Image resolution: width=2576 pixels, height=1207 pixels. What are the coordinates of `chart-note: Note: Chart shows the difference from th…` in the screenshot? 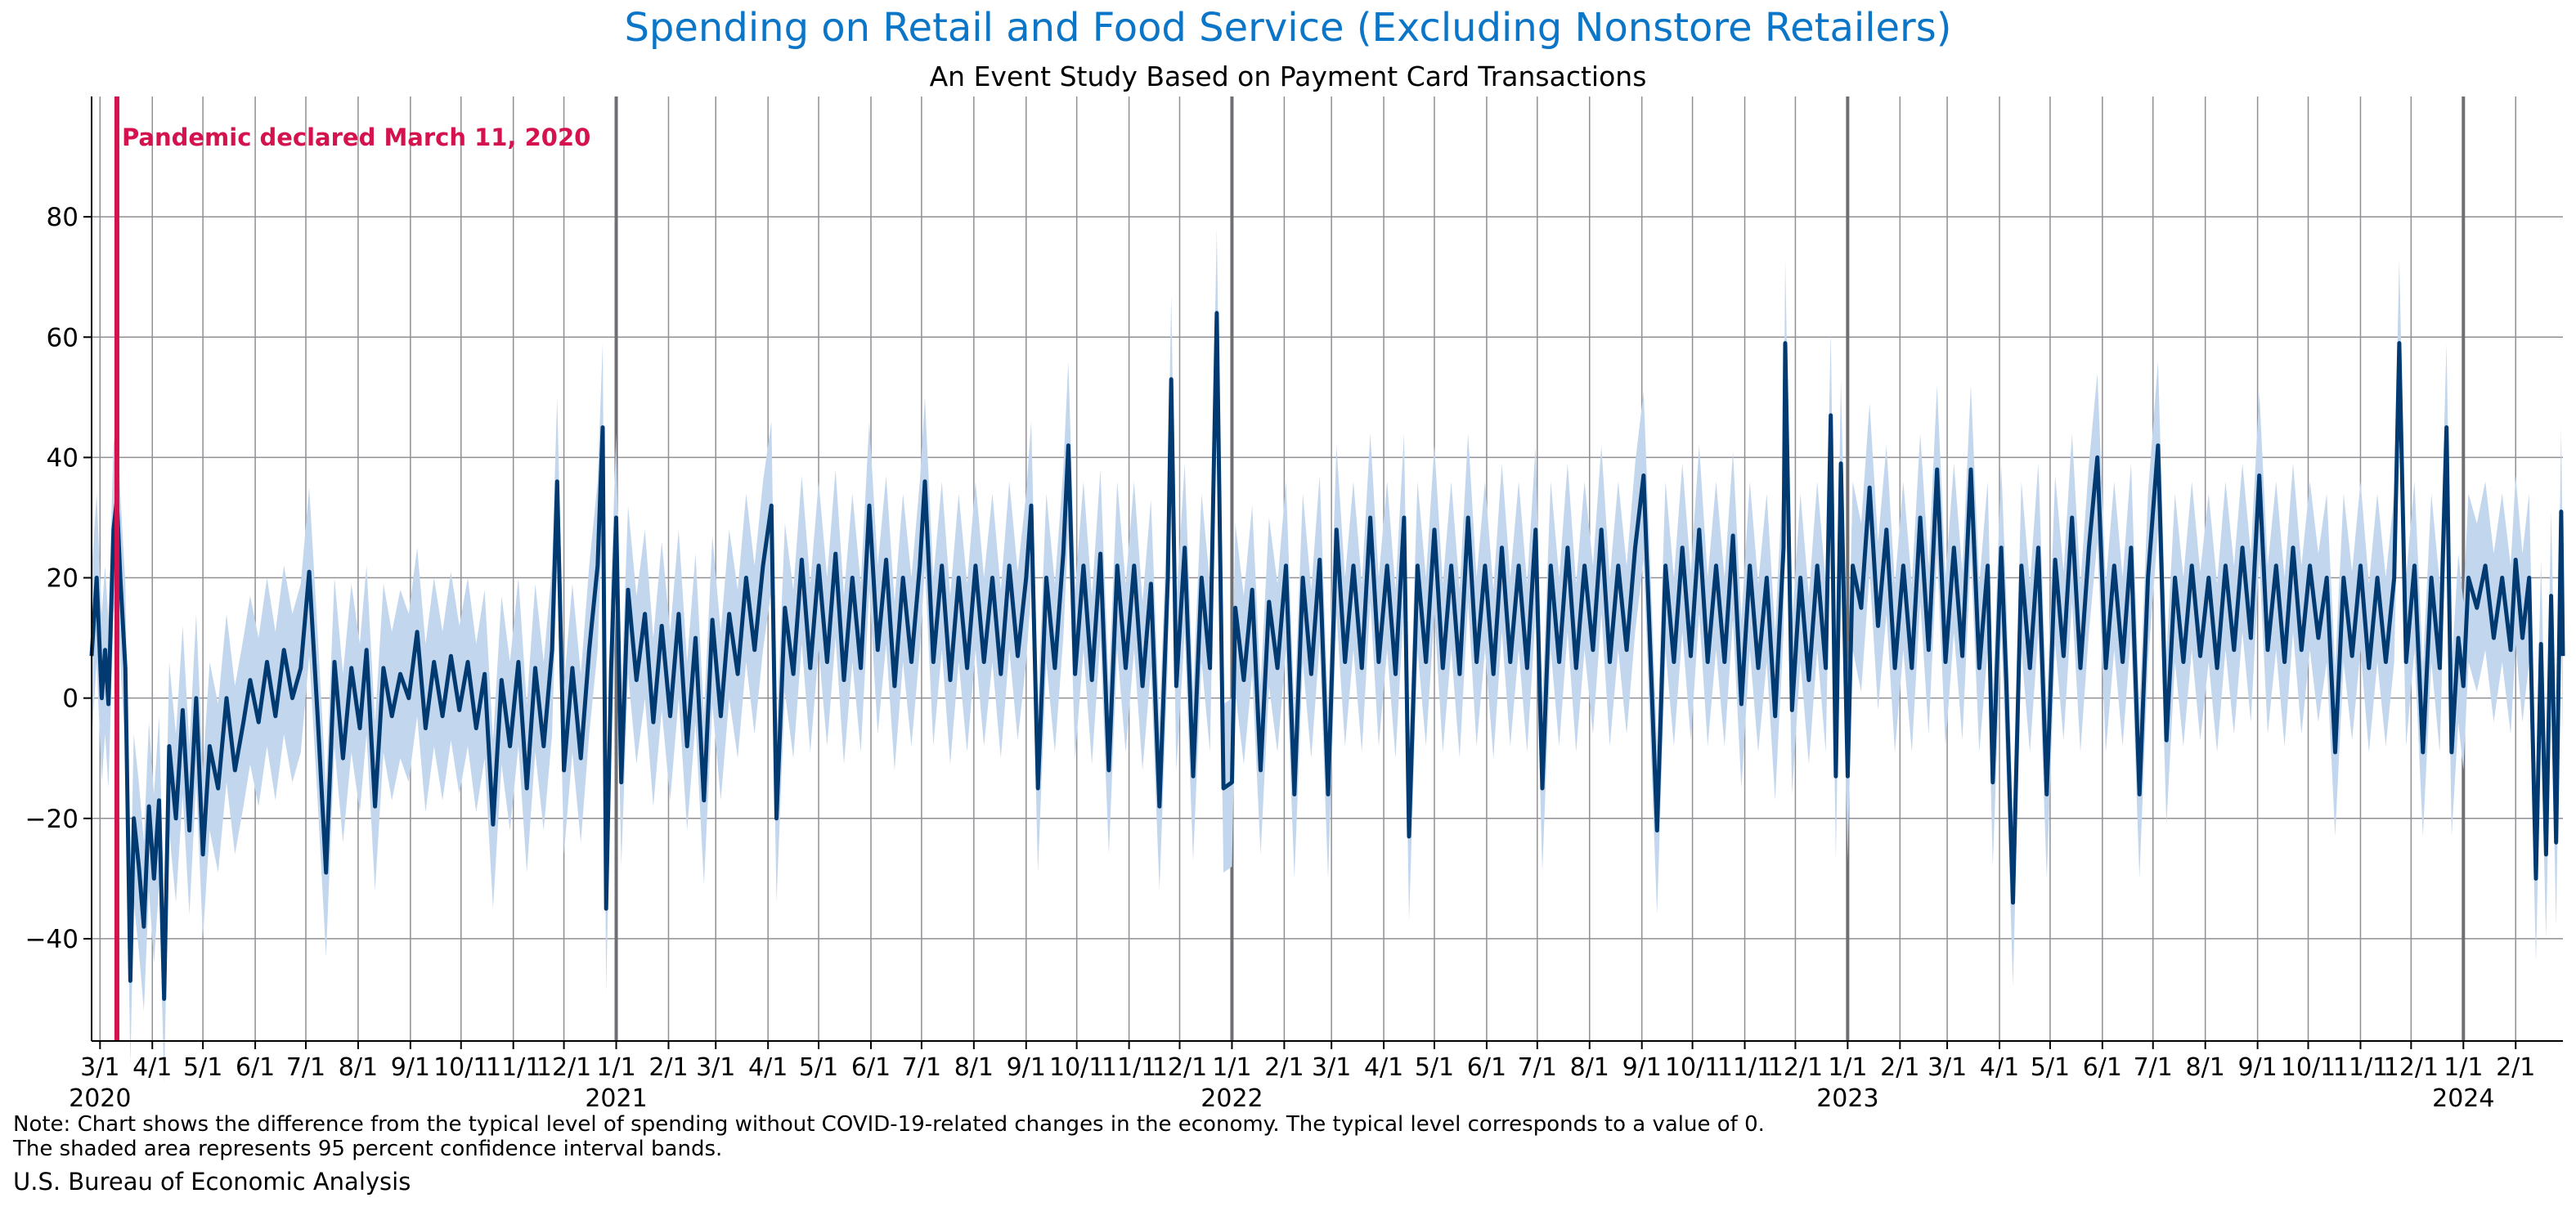 It's located at (889, 1124).